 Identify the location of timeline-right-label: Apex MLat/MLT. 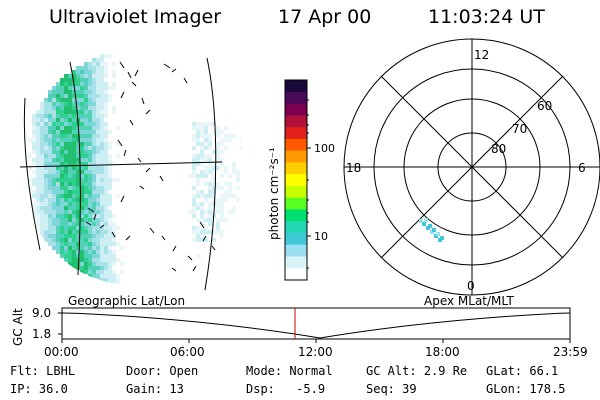
(469, 301).